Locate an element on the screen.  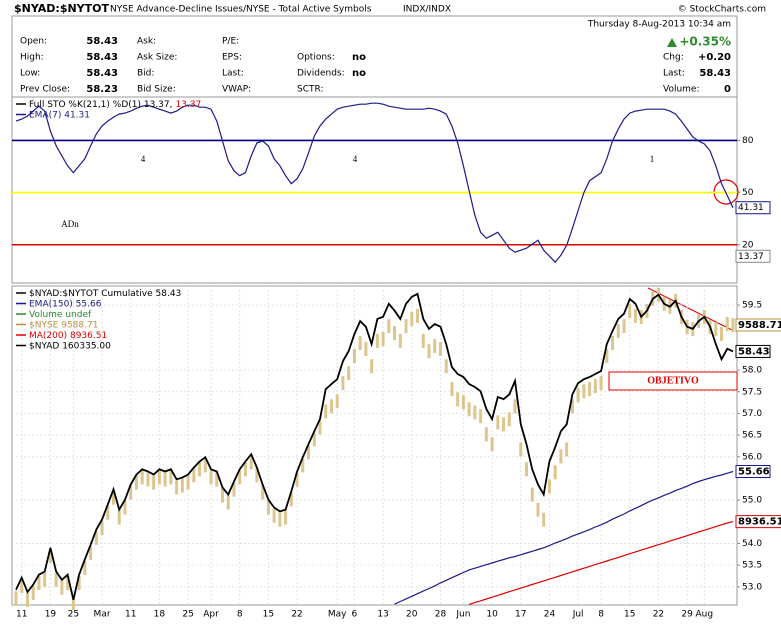
y-tick-label: 50 is located at coordinates (748, 193).